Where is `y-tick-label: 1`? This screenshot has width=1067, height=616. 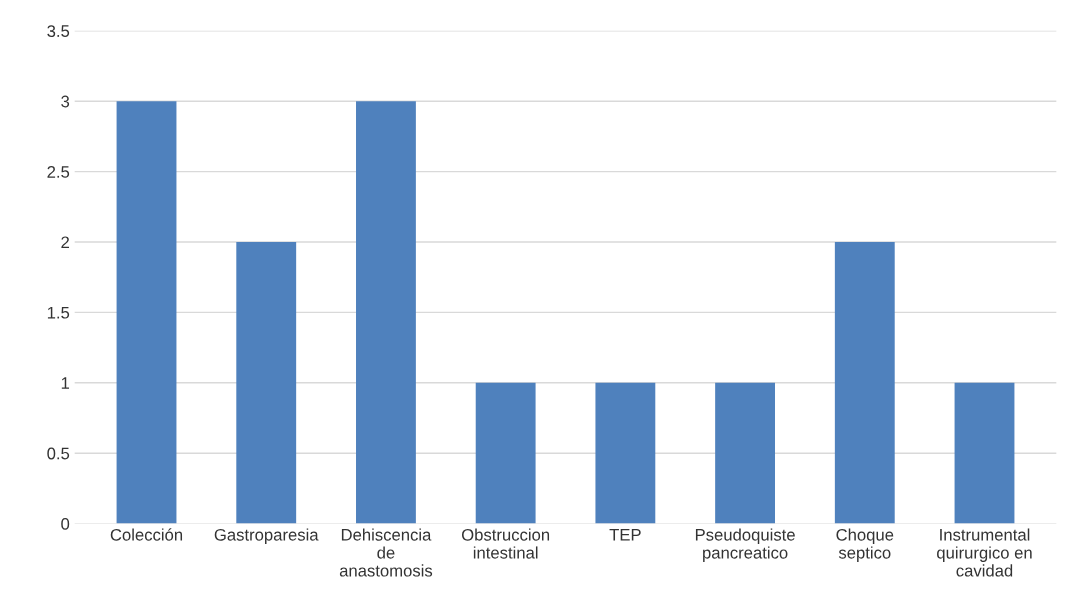 y-tick-label: 1 is located at coordinates (65, 383).